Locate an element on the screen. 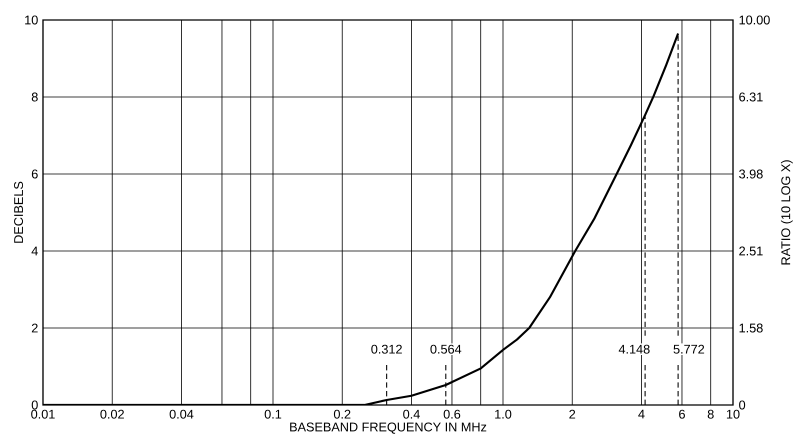 Image resolution: width=799 pixels, height=446 pixels. x-tick-label: 2 is located at coordinates (572, 414).